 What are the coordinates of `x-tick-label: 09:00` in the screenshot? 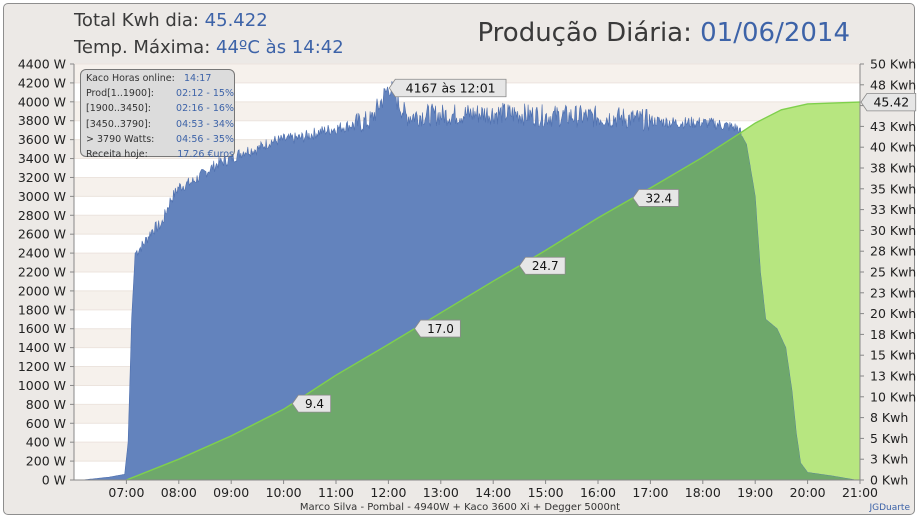 It's located at (231, 492).